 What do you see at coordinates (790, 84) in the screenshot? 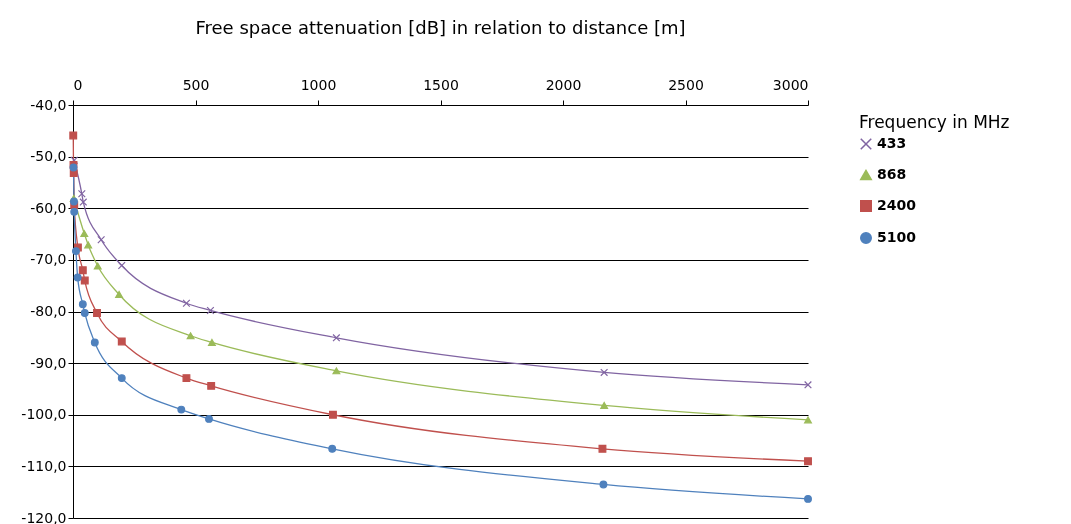
I see `x-tick-label: 3000` at bounding box center [790, 84].